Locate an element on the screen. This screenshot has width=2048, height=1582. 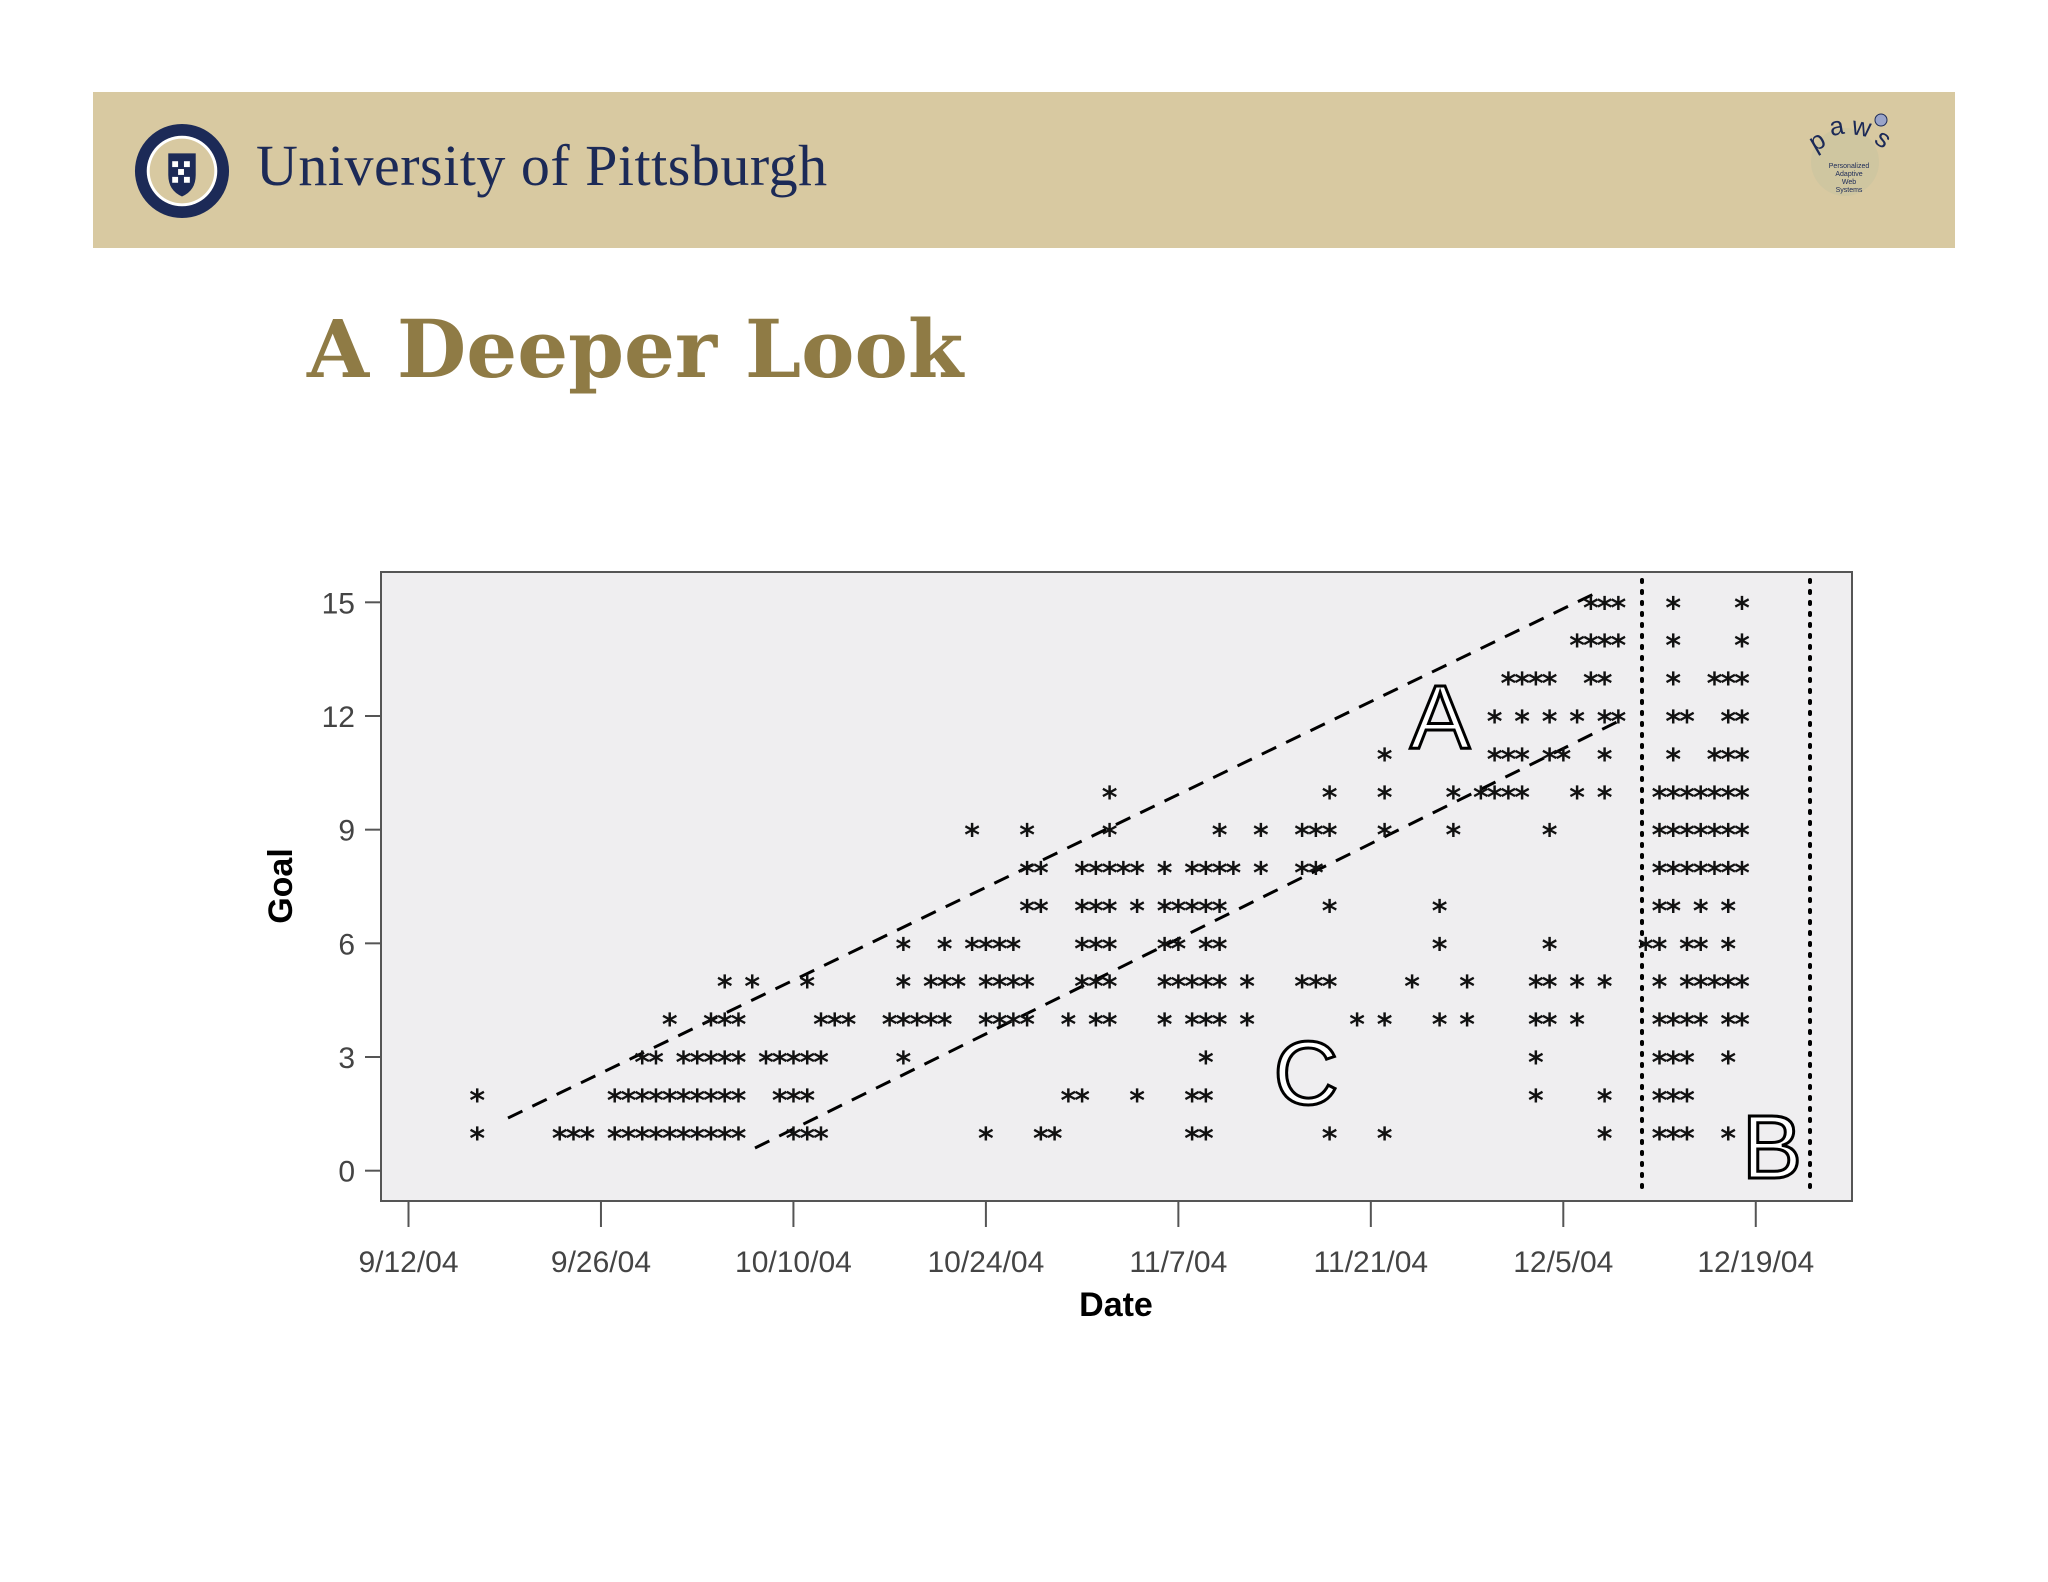
y-tick-label: 6 is located at coordinates (346, 944).